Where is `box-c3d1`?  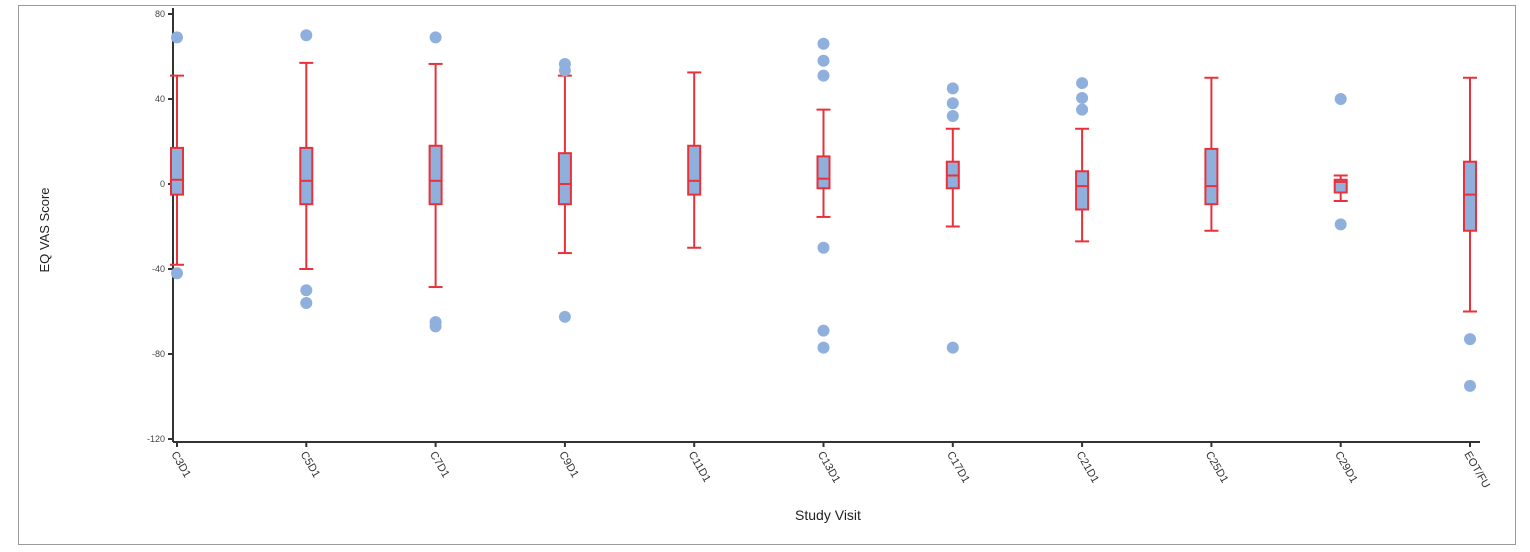
box-c3d1 is located at coordinates (177, 155).